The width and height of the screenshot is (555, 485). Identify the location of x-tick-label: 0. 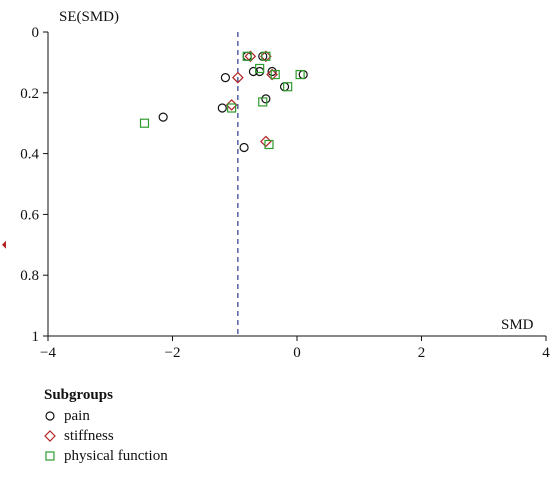
(297, 353).